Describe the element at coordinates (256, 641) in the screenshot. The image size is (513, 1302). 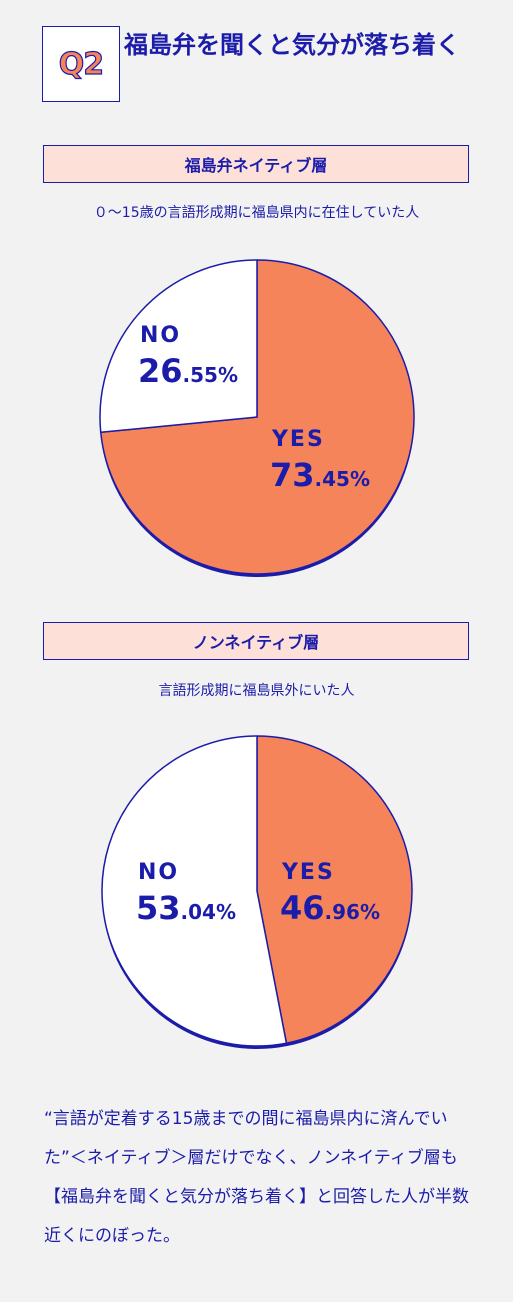
I see `section-band-nonnative: ノンネイティブ層` at that location.